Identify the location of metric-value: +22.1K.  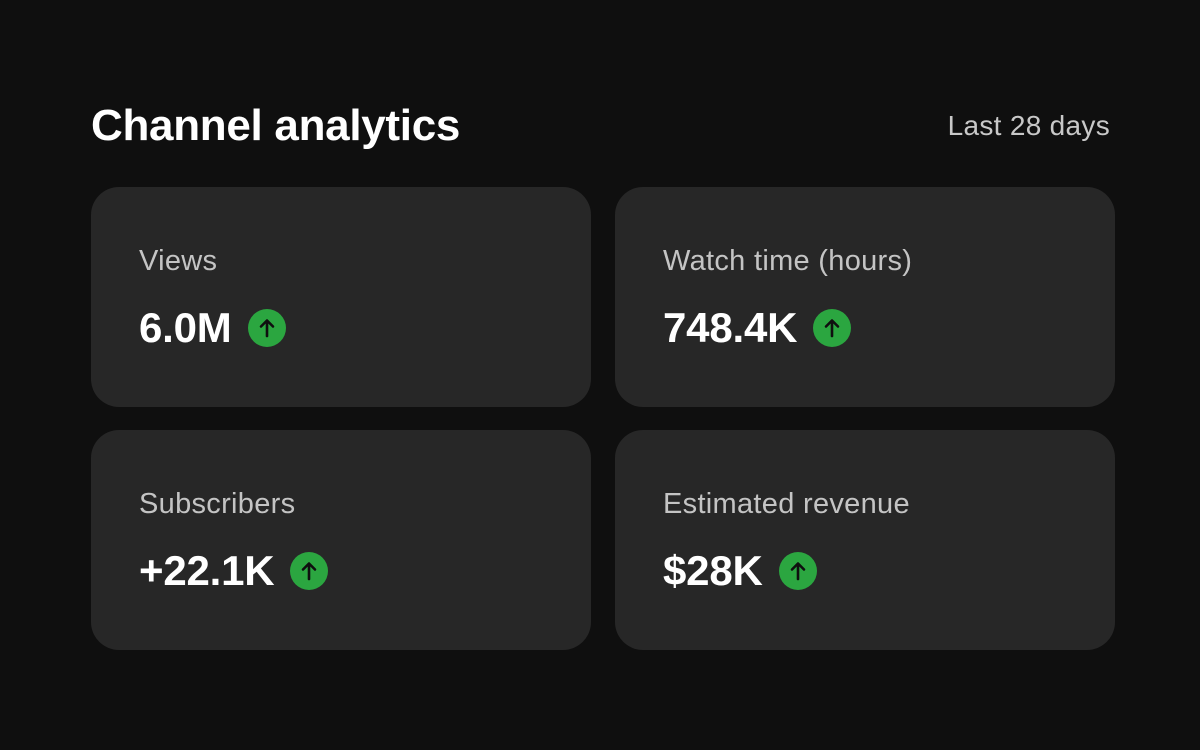
(207, 570).